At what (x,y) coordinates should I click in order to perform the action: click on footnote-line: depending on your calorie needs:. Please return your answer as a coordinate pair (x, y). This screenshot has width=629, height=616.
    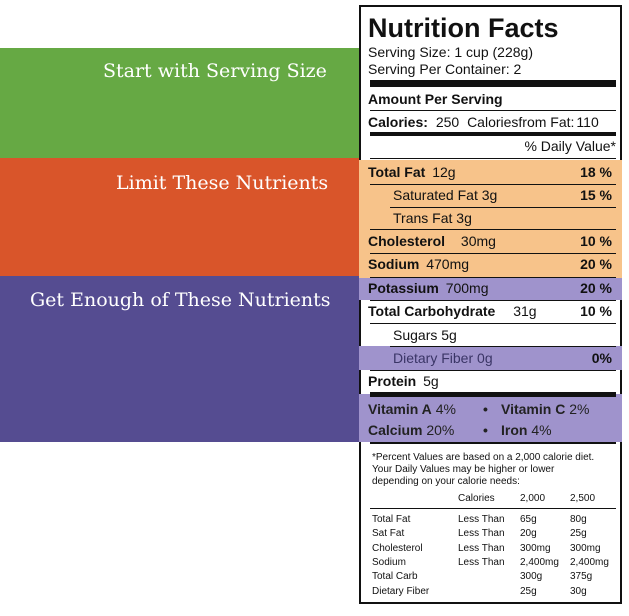
    Looking at the image, I should click on (446, 481).